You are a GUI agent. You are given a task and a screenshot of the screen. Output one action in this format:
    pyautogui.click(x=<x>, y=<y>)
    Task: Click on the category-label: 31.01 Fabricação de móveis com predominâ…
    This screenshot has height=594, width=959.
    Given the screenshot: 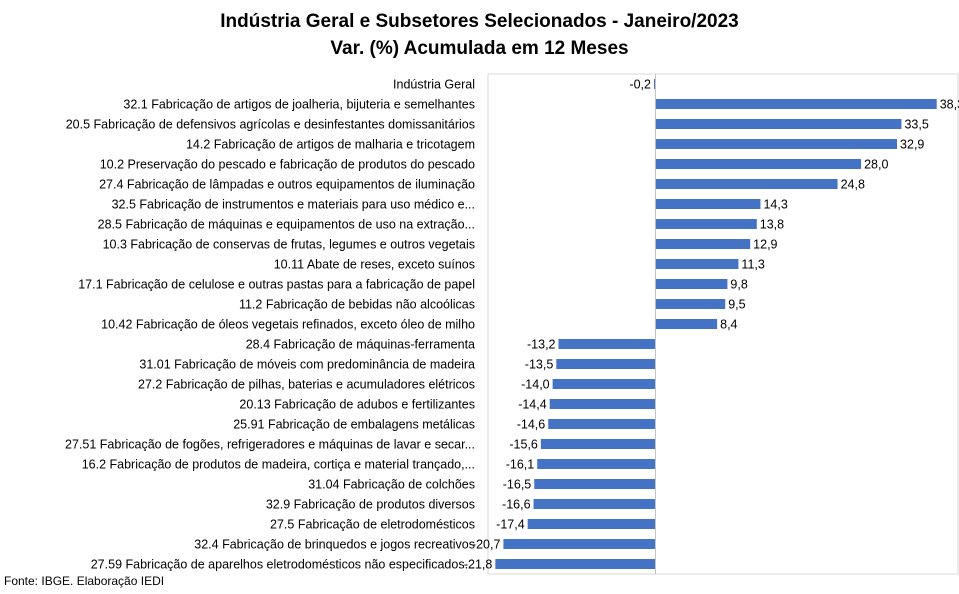 What is the action you would take?
    pyautogui.click(x=307, y=365)
    